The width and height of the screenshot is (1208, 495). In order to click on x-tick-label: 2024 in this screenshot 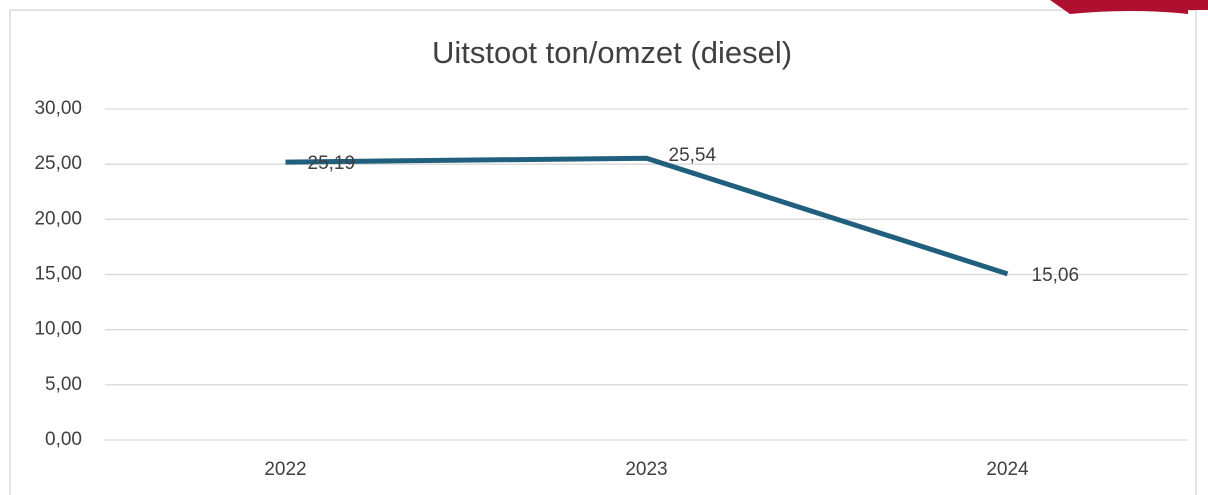, I will do `click(1007, 469)`.